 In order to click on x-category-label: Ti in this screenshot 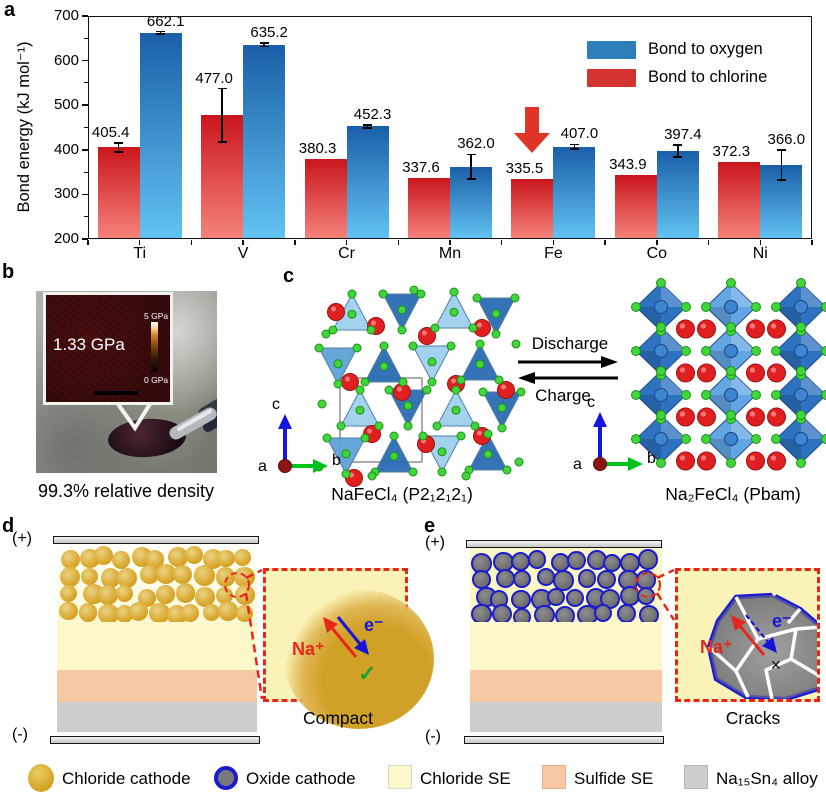, I will do `click(140, 253)`.